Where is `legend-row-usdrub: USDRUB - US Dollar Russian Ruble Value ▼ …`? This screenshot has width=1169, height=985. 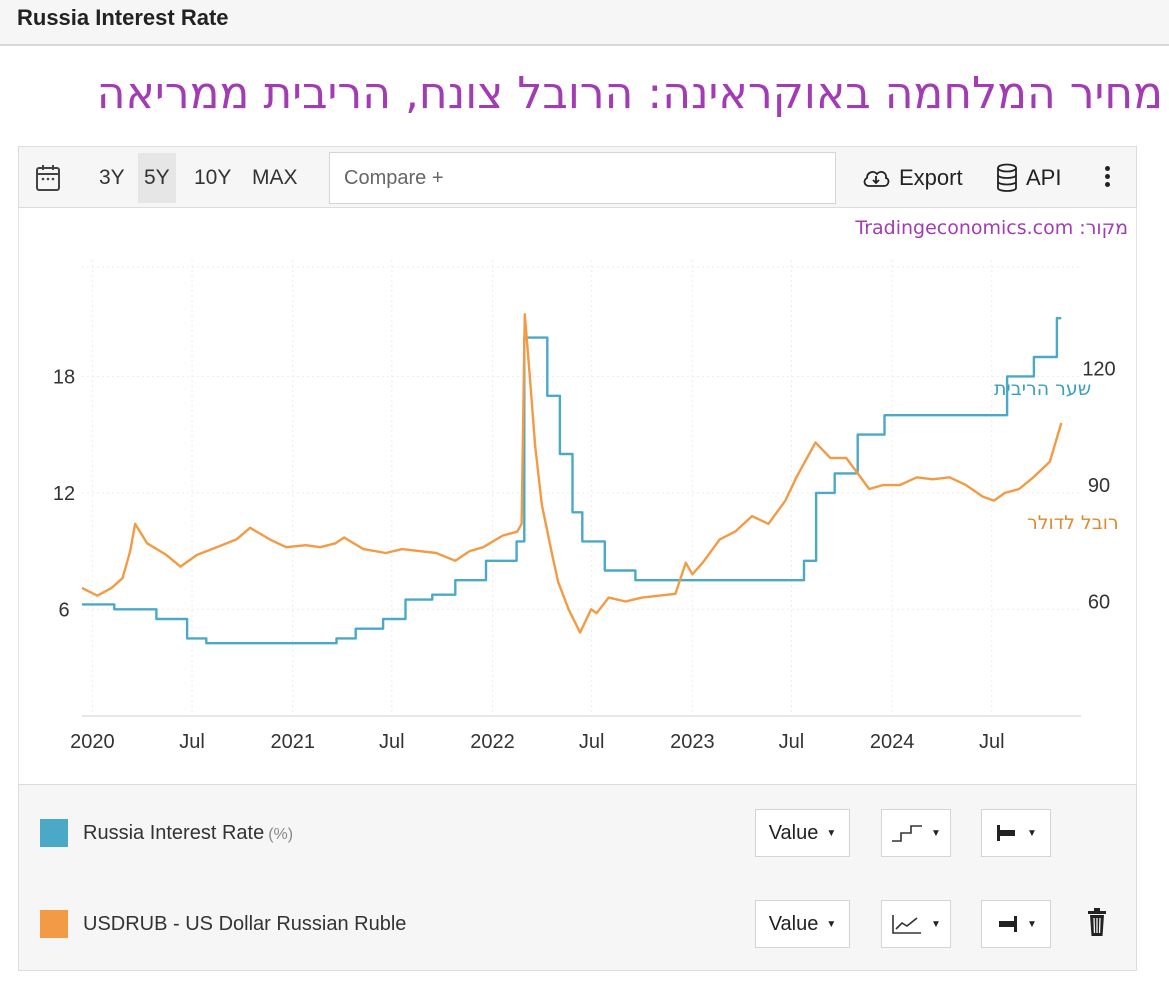
legend-row-usdrub: USDRUB - US Dollar Russian Ruble Value ▼ … is located at coordinates (578, 924).